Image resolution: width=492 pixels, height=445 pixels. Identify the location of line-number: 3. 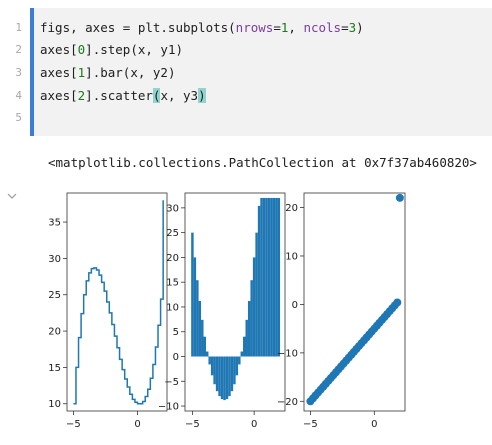
(18, 72).